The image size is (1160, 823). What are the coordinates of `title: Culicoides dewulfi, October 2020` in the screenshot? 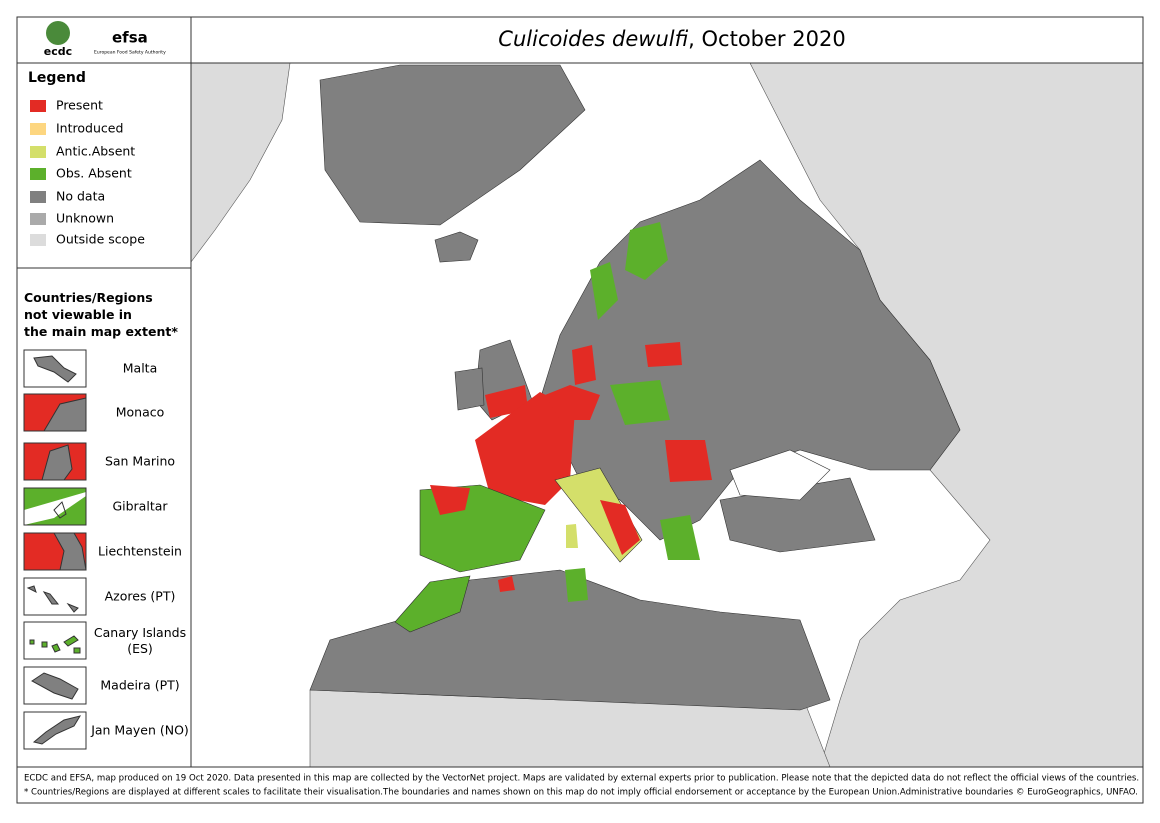 It's located at (671, 39).